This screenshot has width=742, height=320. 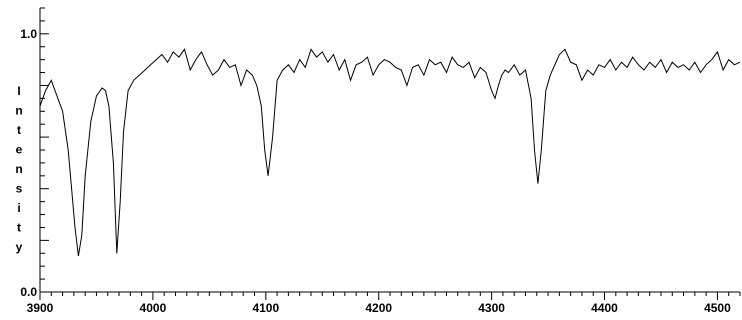 I want to click on x-tick-label: 4300, so click(x=491, y=308).